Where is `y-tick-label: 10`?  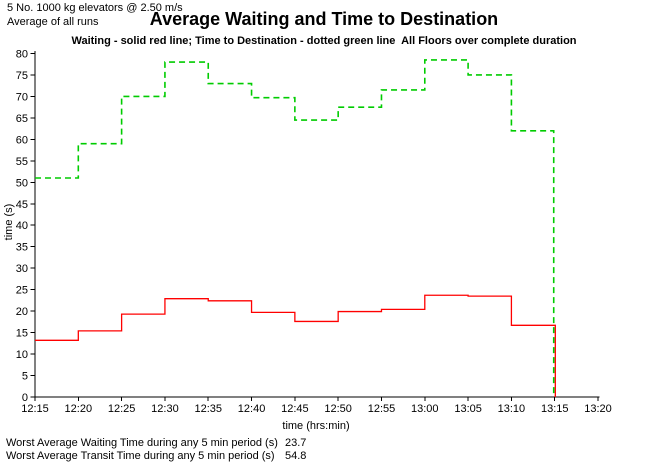
y-tick-label: 10 is located at coordinates (22, 355).